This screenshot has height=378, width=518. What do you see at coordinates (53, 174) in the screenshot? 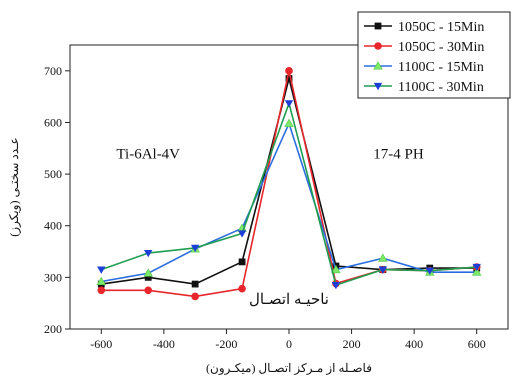
I see `y-tick-label: 500` at bounding box center [53, 174].